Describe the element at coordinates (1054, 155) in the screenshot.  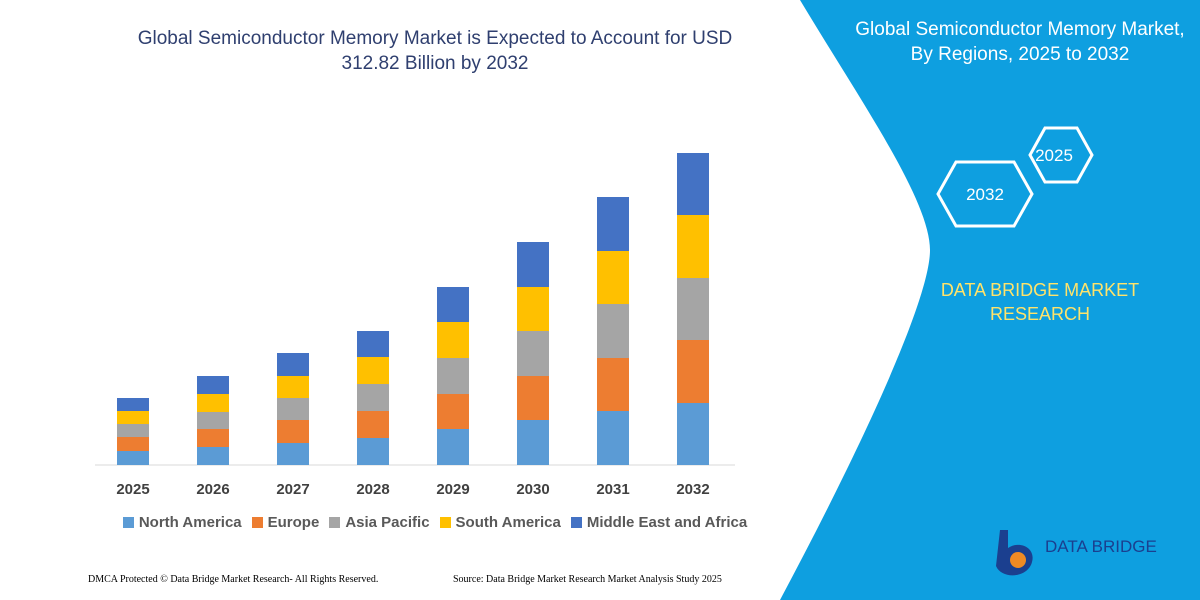
I see `hexagon-label: 2025` at that location.